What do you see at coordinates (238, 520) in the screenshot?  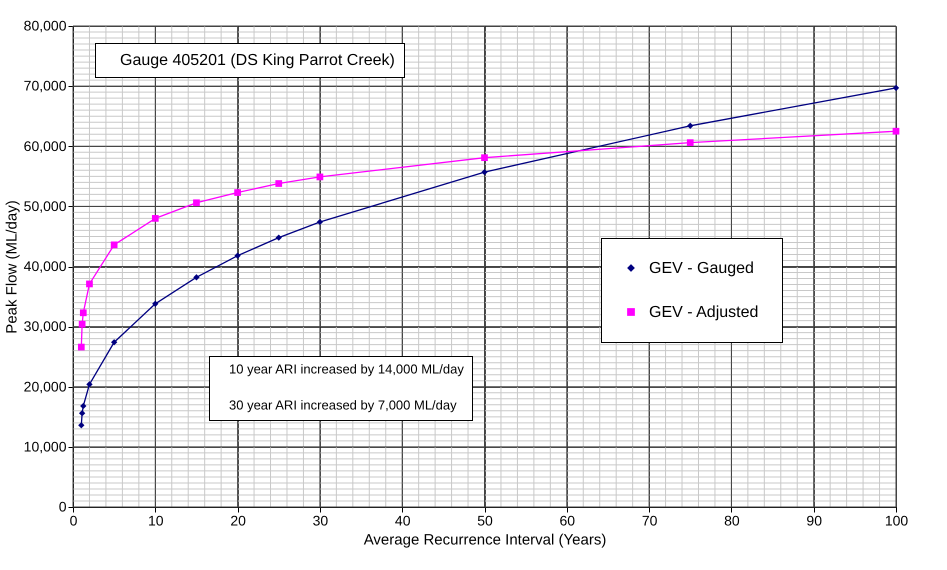 I see `x-tick-label: 20` at bounding box center [238, 520].